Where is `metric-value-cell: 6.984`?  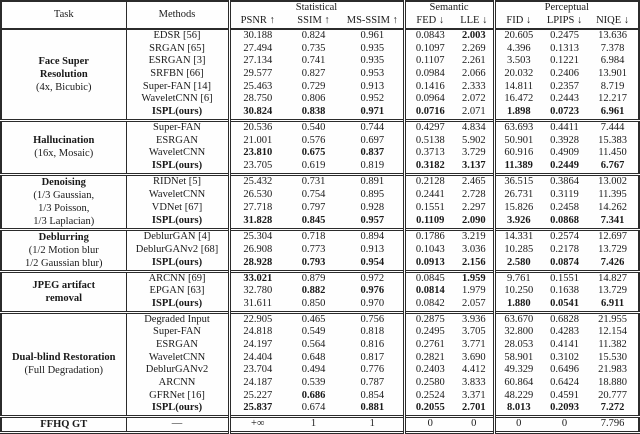 metric-value-cell: 6.984 is located at coordinates (612, 61).